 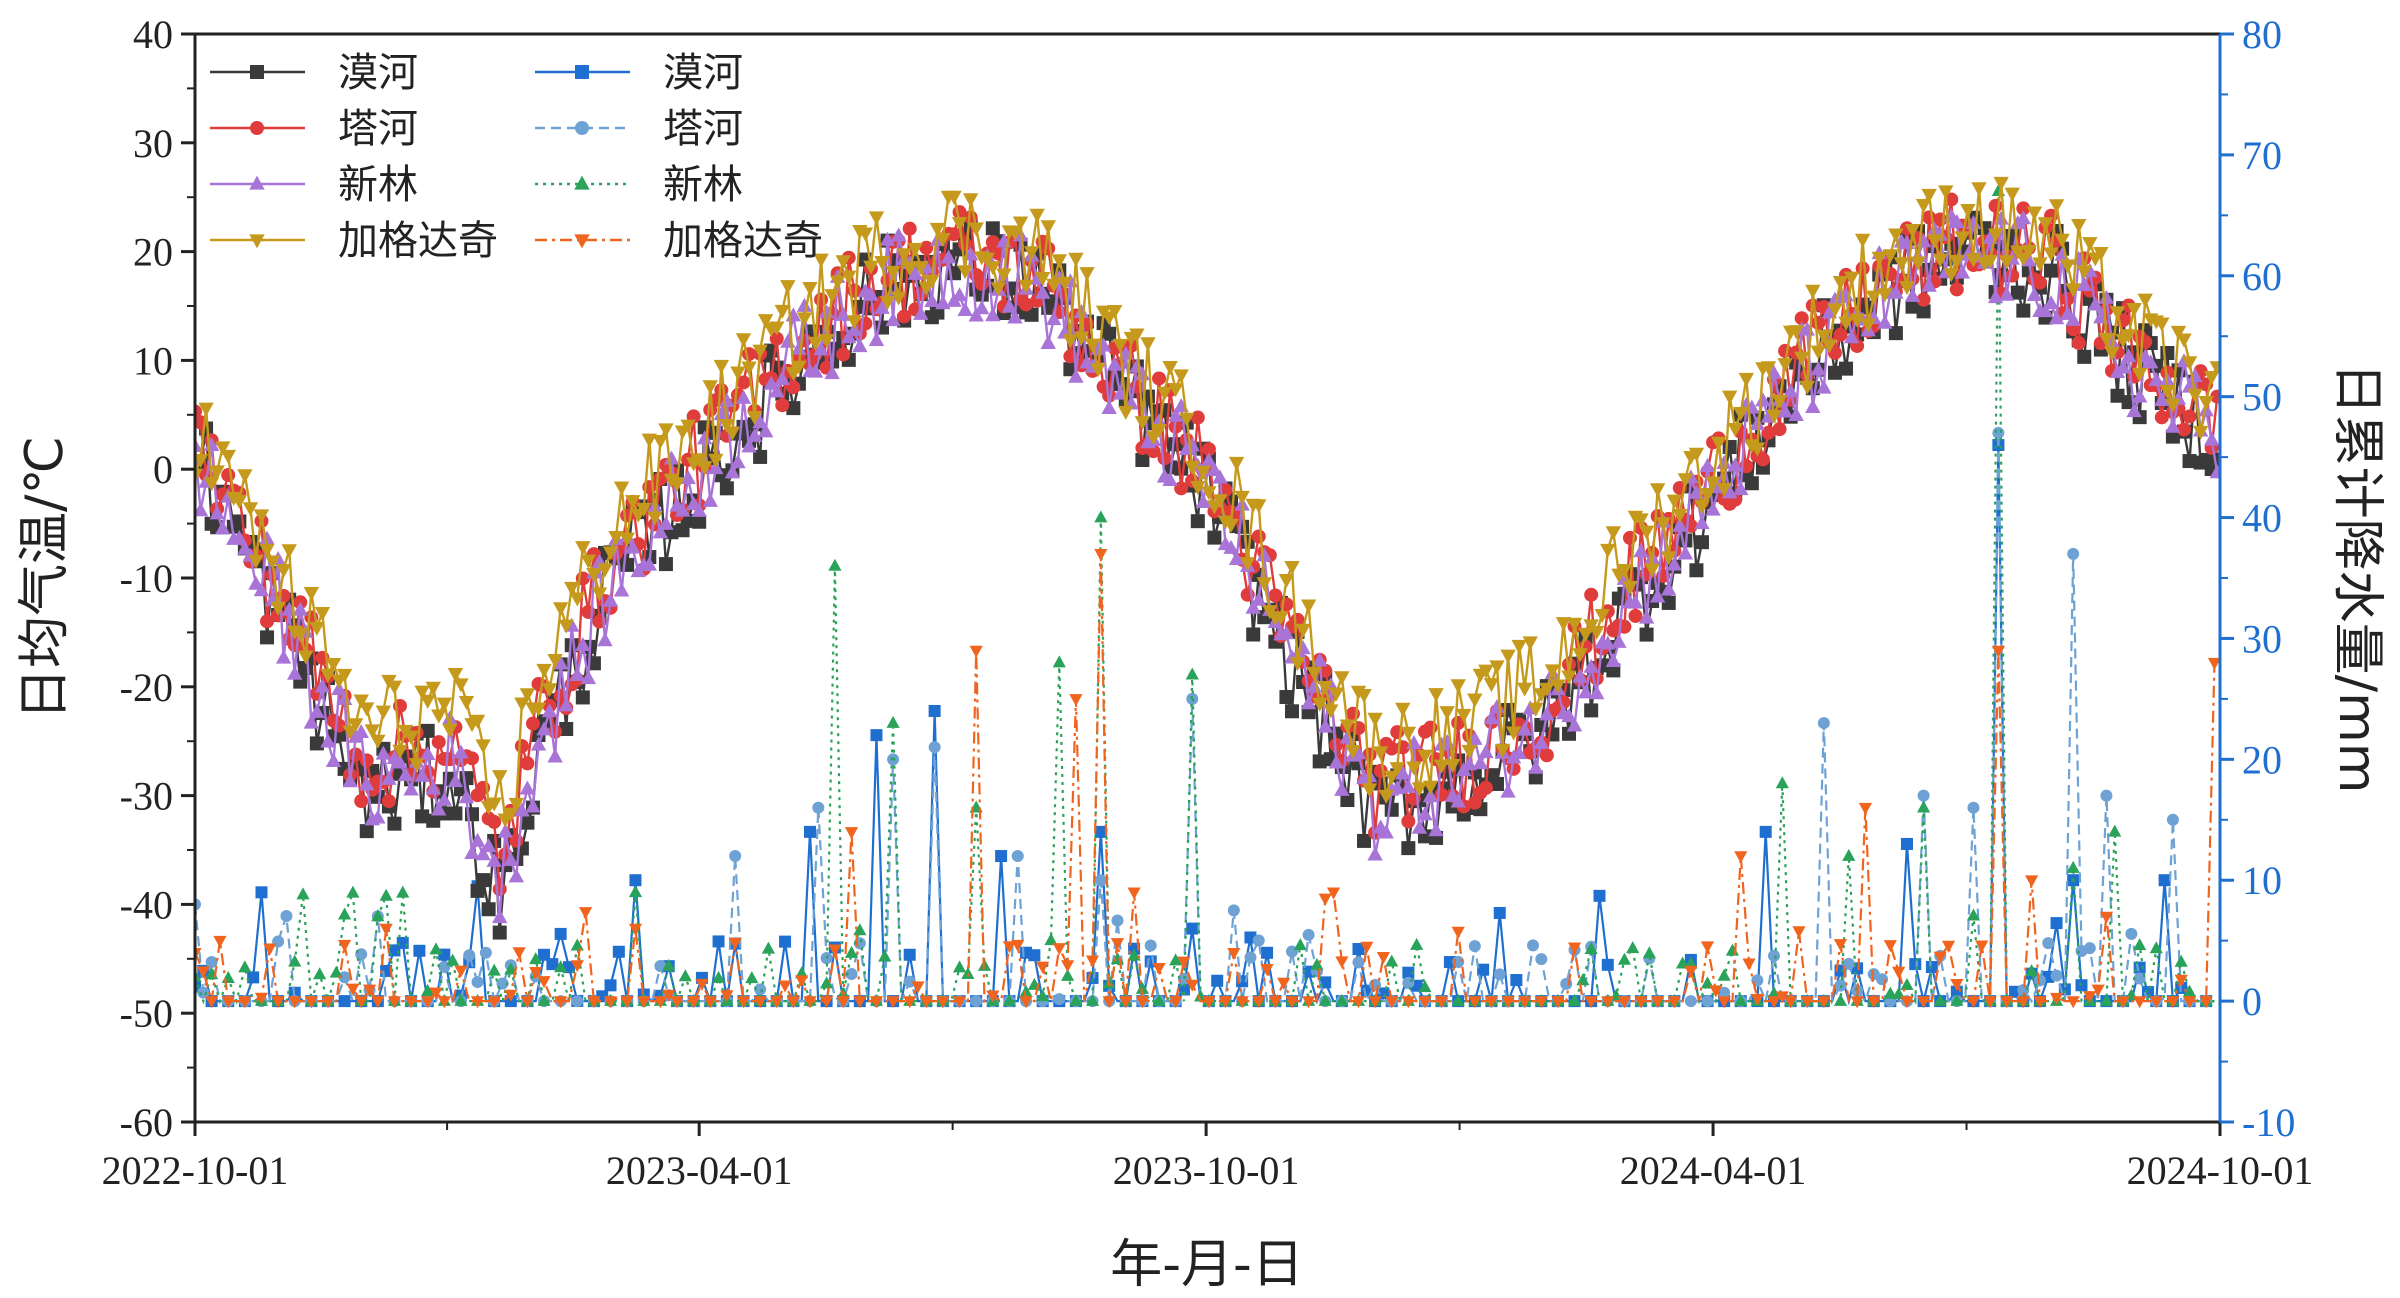 What do you see at coordinates (1206, 1170) in the screenshot?
I see `x-tick-label: 2023-10-01` at bounding box center [1206, 1170].